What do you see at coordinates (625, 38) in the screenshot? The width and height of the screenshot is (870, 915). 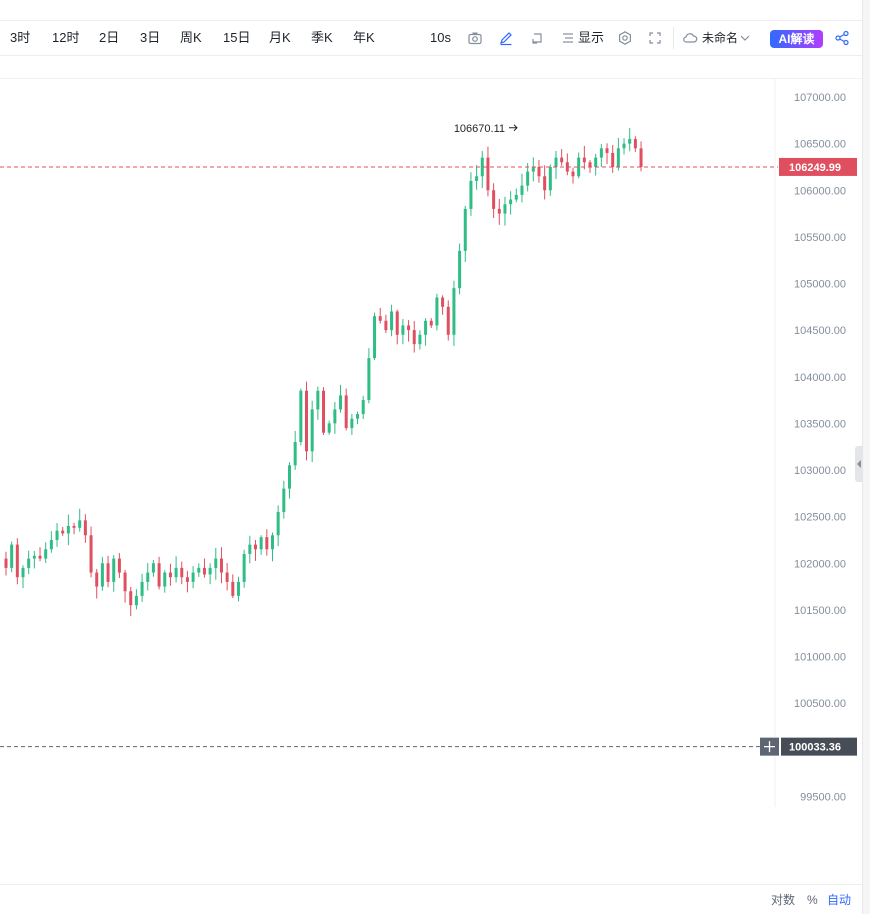 I see `settings-icon` at bounding box center [625, 38].